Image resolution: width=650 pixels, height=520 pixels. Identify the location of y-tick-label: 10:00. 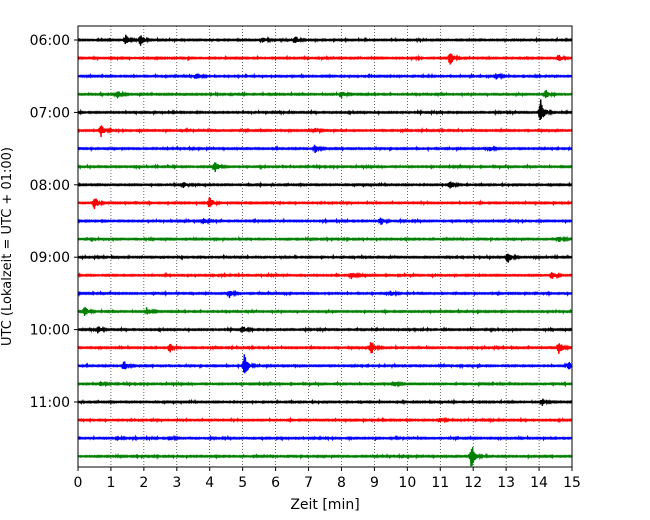
(50, 331).